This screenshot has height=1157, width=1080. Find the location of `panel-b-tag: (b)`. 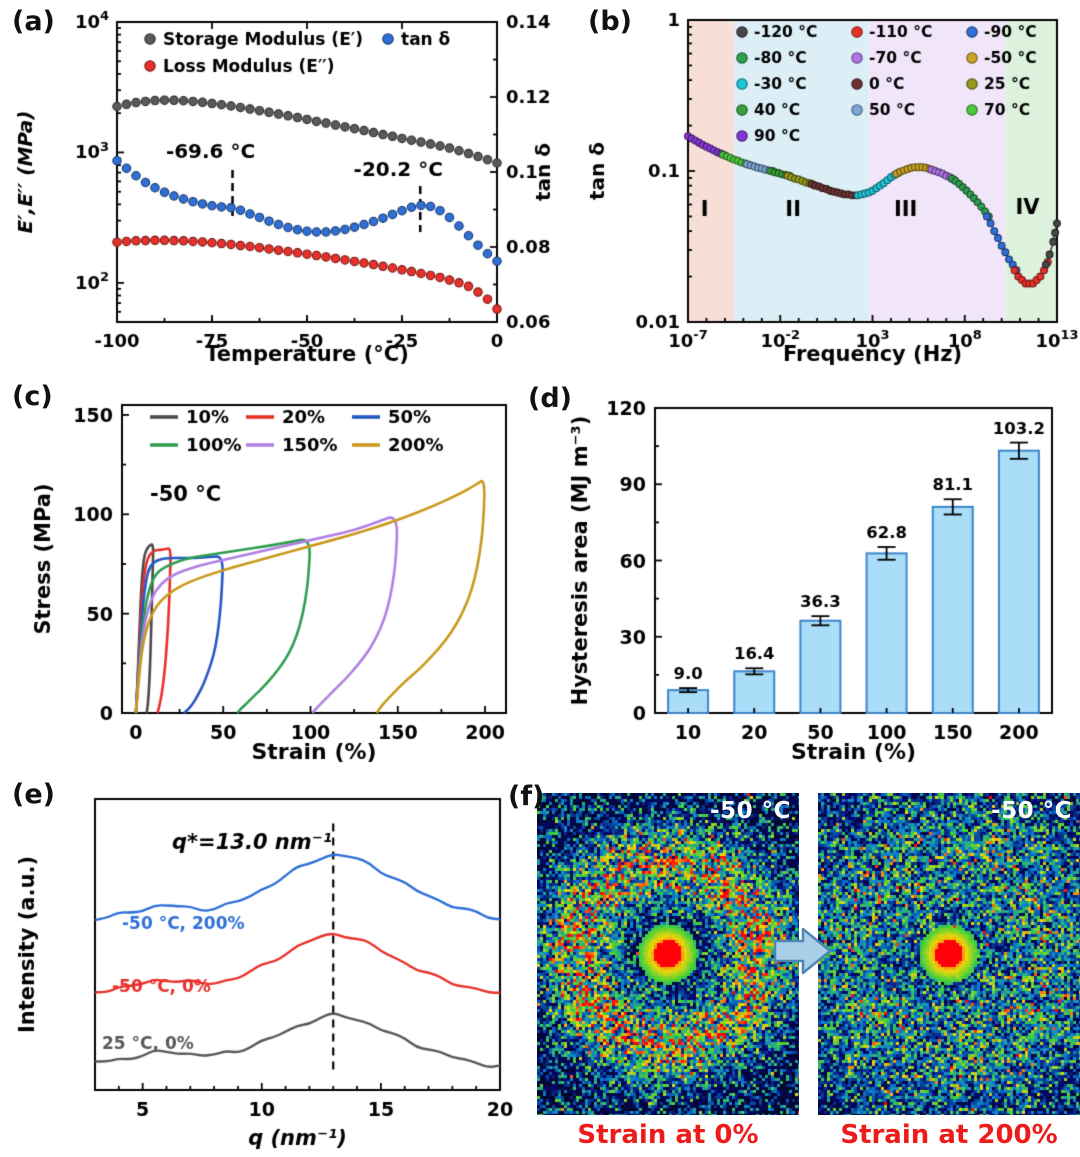

panel-b-tag: (b) is located at coordinates (610, 21).